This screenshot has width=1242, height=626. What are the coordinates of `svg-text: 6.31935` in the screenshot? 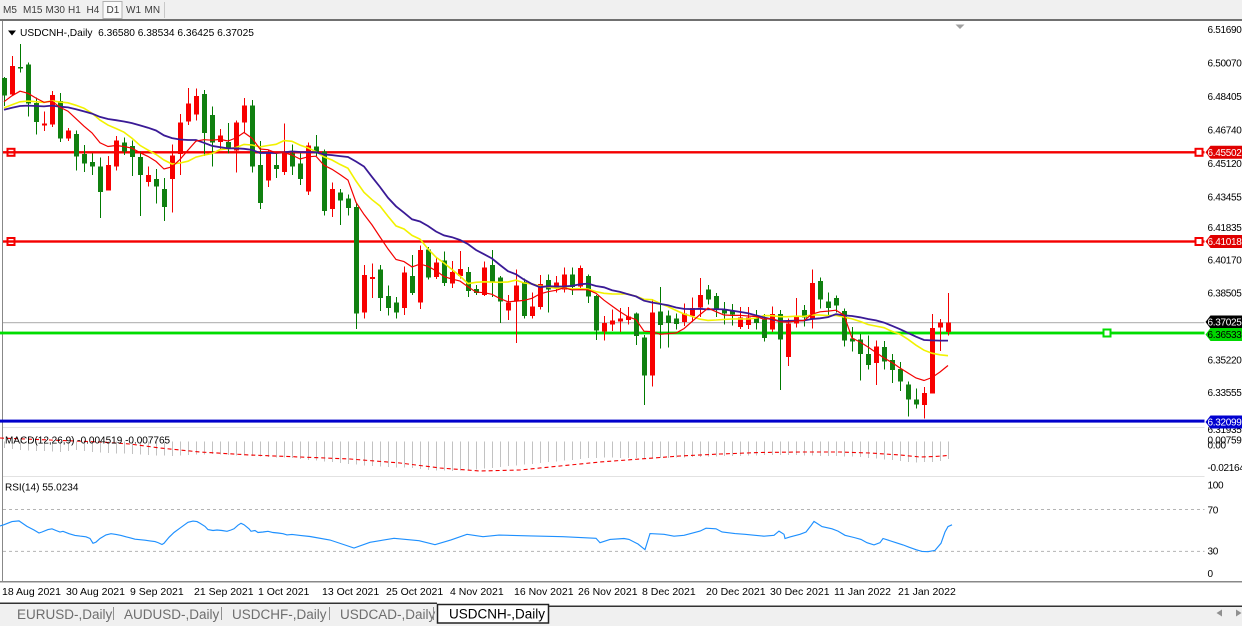 It's located at (1225, 430).